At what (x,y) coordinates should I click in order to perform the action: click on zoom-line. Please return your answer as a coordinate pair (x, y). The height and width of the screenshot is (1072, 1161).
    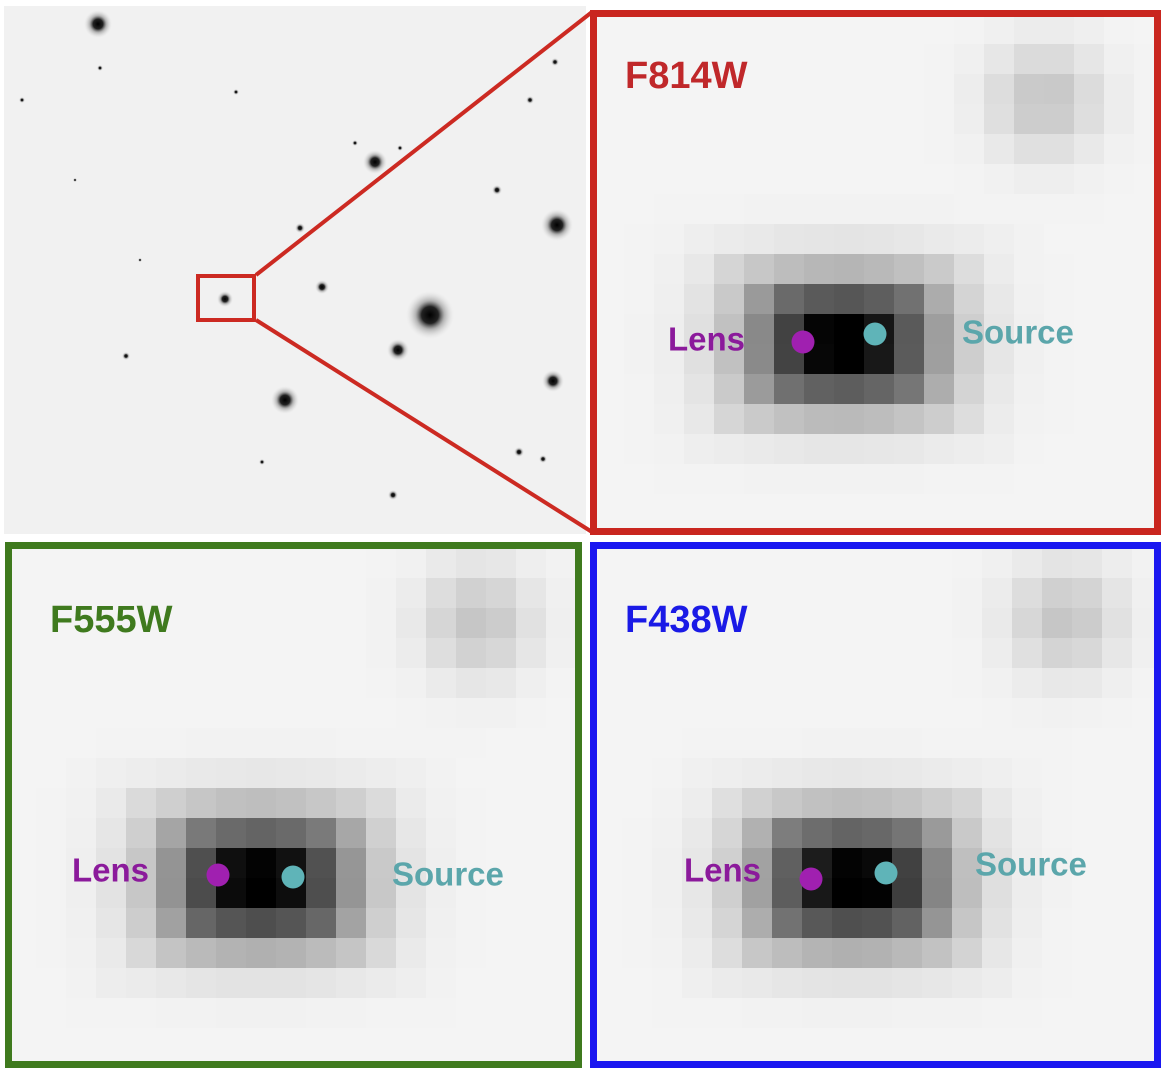
    Looking at the image, I should click on (424, 143).